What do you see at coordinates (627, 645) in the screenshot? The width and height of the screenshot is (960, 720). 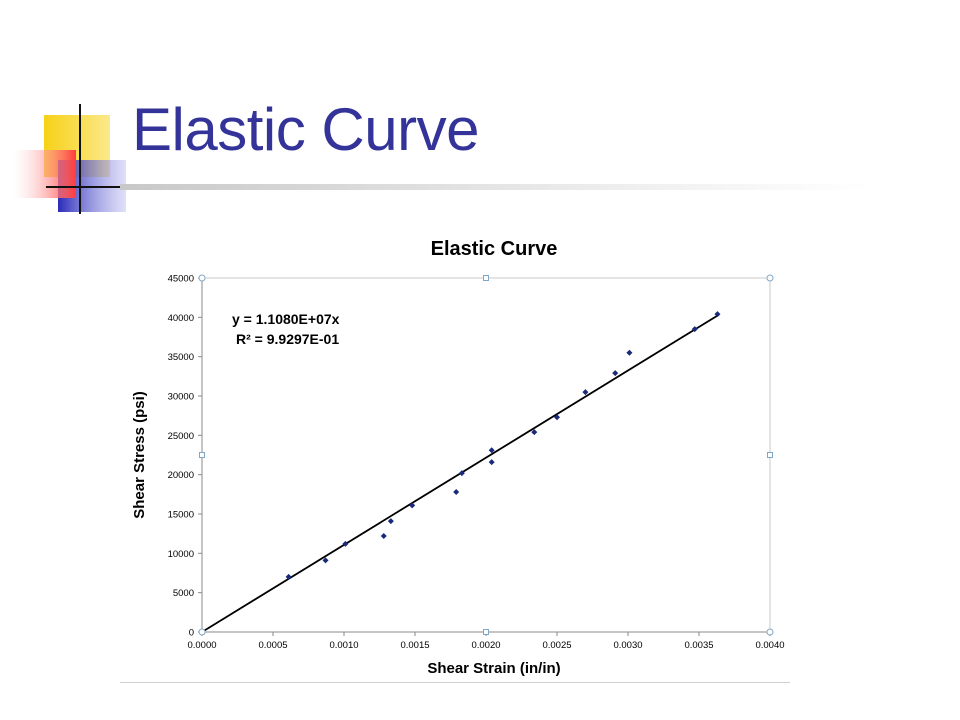 I see `x-tick-label: 0.0030` at bounding box center [627, 645].